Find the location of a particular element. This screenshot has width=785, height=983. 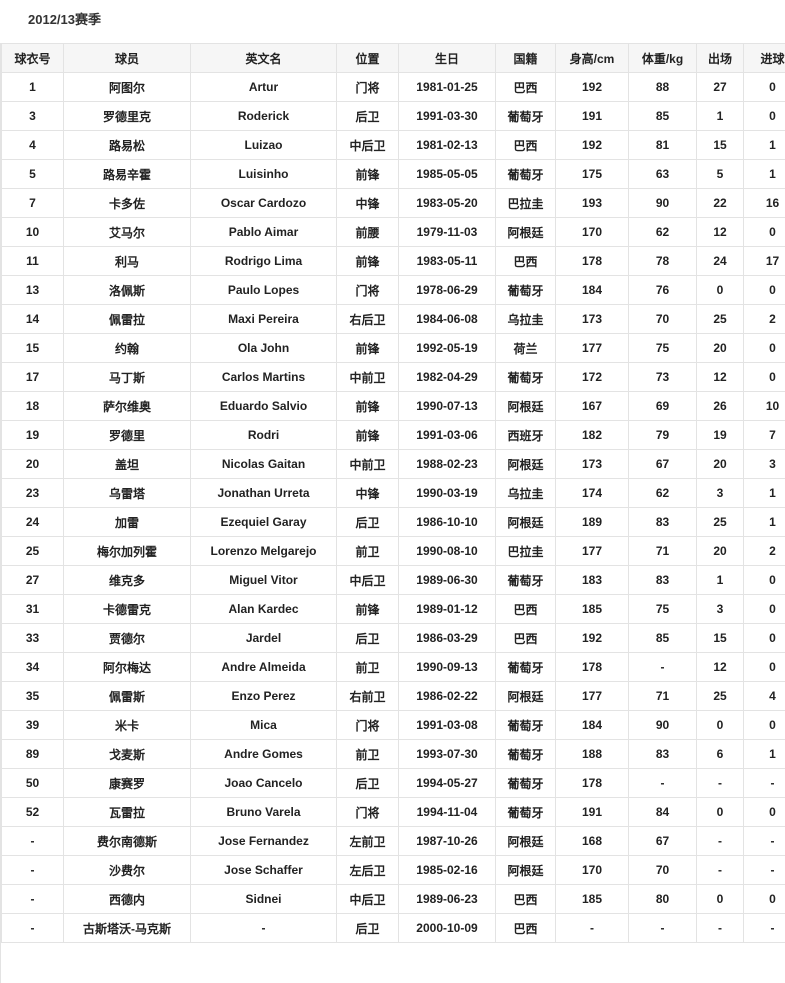

cell-appearances: - is located at coordinates (720, 841).